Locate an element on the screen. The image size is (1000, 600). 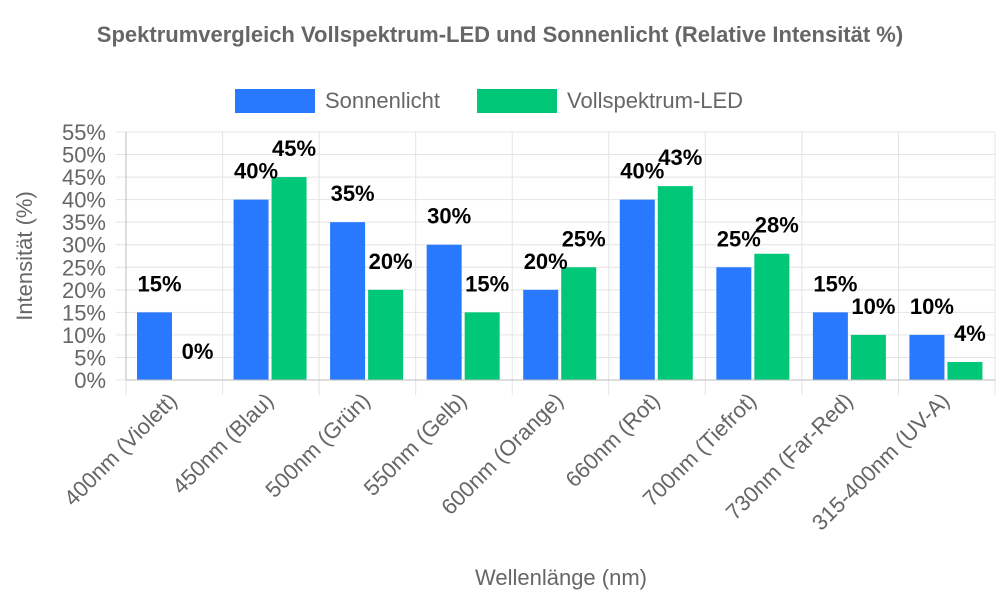
y-tick-label: 40% is located at coordinates (84, 200).